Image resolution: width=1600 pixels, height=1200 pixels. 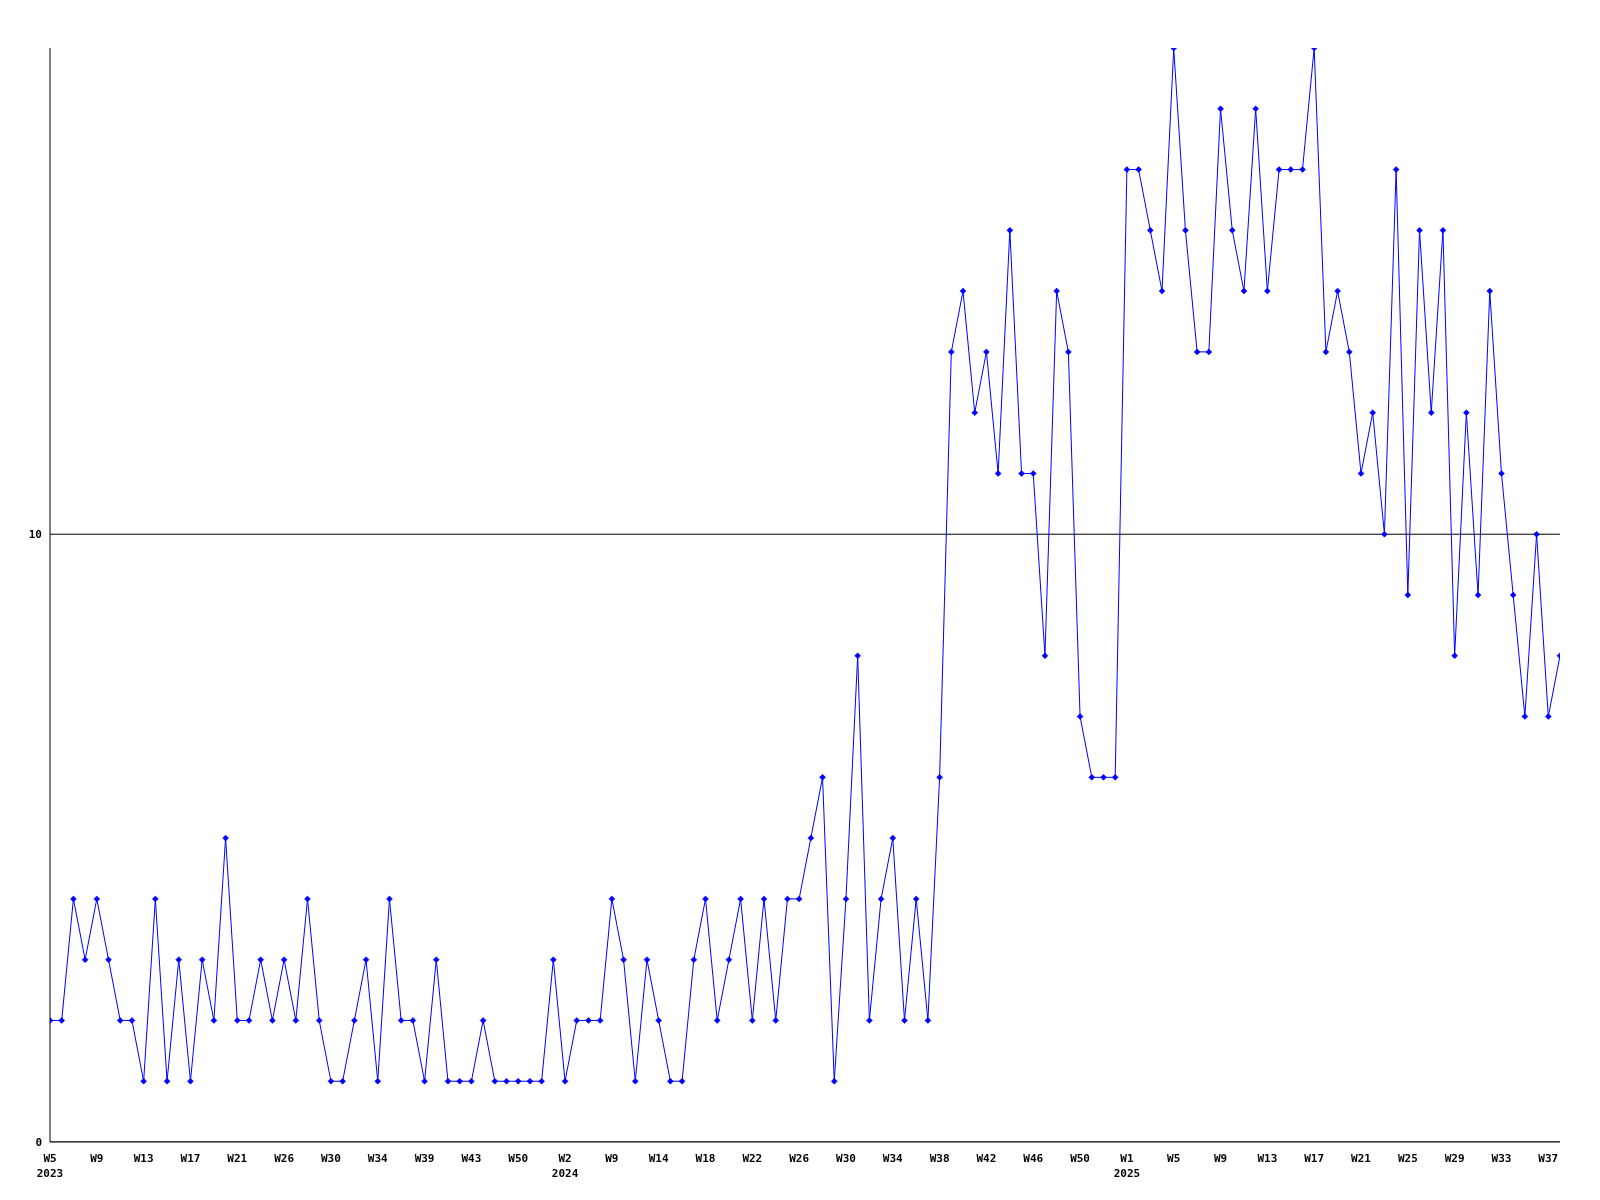 I want to click on x-tick-label: W43, so click(x=471, y=1158).